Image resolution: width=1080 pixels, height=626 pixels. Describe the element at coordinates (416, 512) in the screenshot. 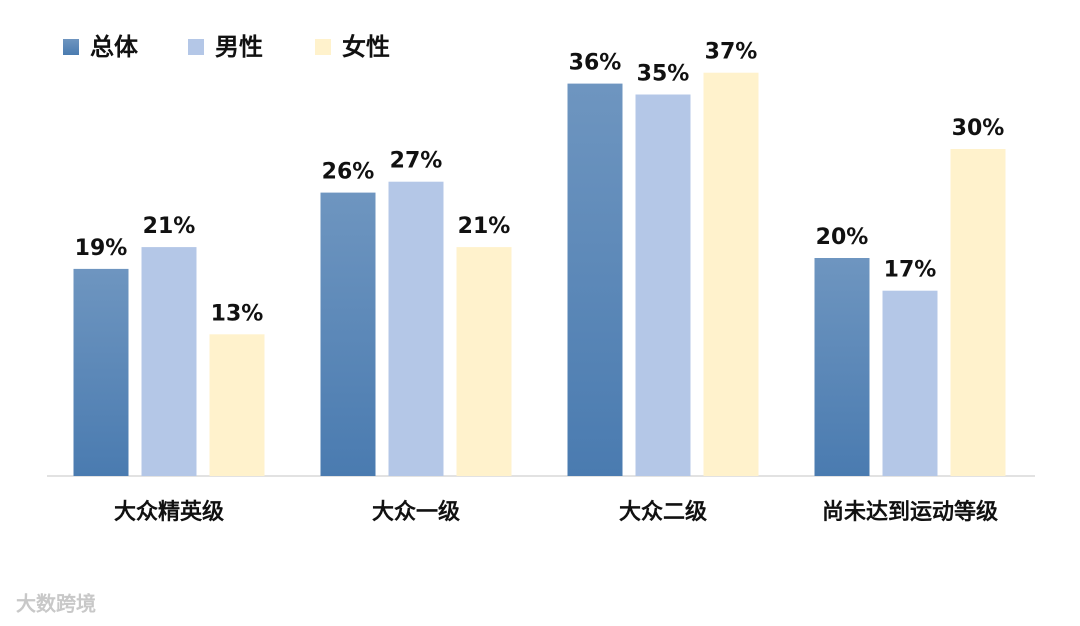

I see `x-tick-label: 大众一级` at that location.